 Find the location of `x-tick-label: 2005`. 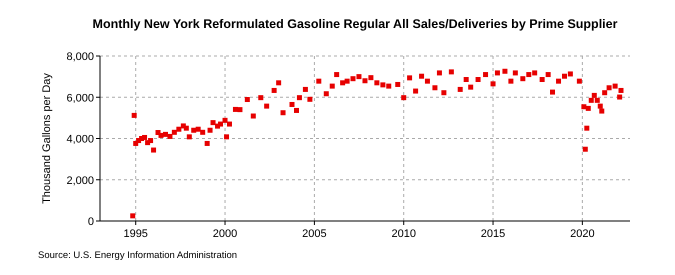

x-tick-label: 2005 is located at coordinates (314, 234).